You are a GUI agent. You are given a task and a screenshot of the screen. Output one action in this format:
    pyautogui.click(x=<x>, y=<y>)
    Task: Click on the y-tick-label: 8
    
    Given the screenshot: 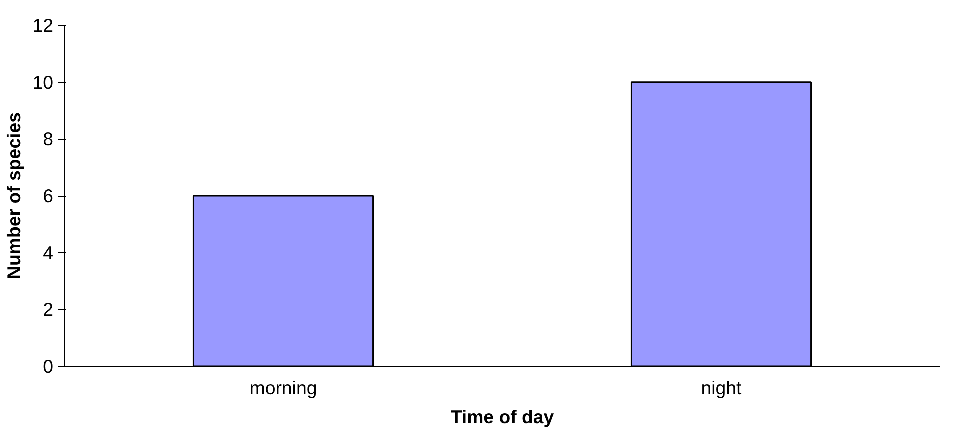 What is the action you would take?
    pyautogui.click(x=48, y=139)
    